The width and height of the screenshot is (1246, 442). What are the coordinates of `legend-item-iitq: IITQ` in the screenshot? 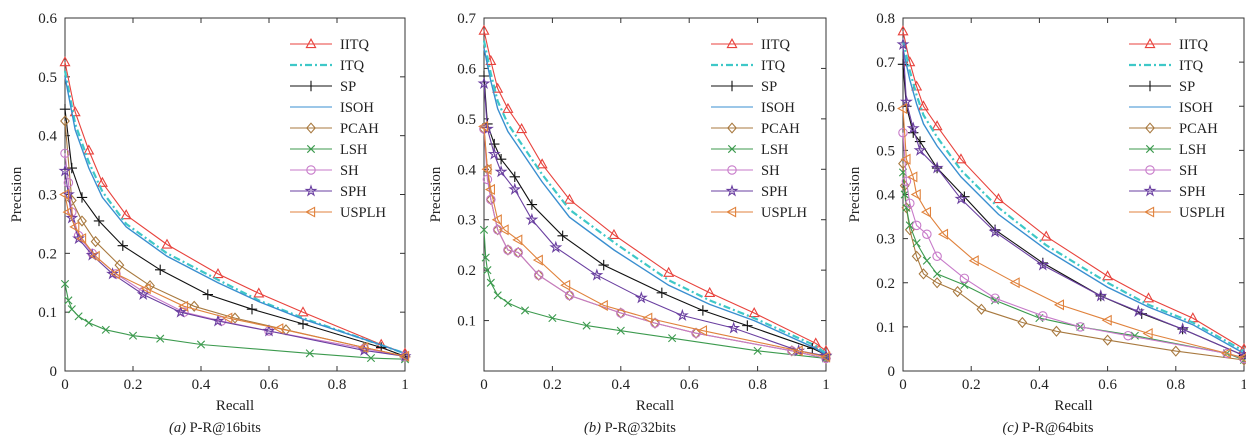 It's located at (751, 45).